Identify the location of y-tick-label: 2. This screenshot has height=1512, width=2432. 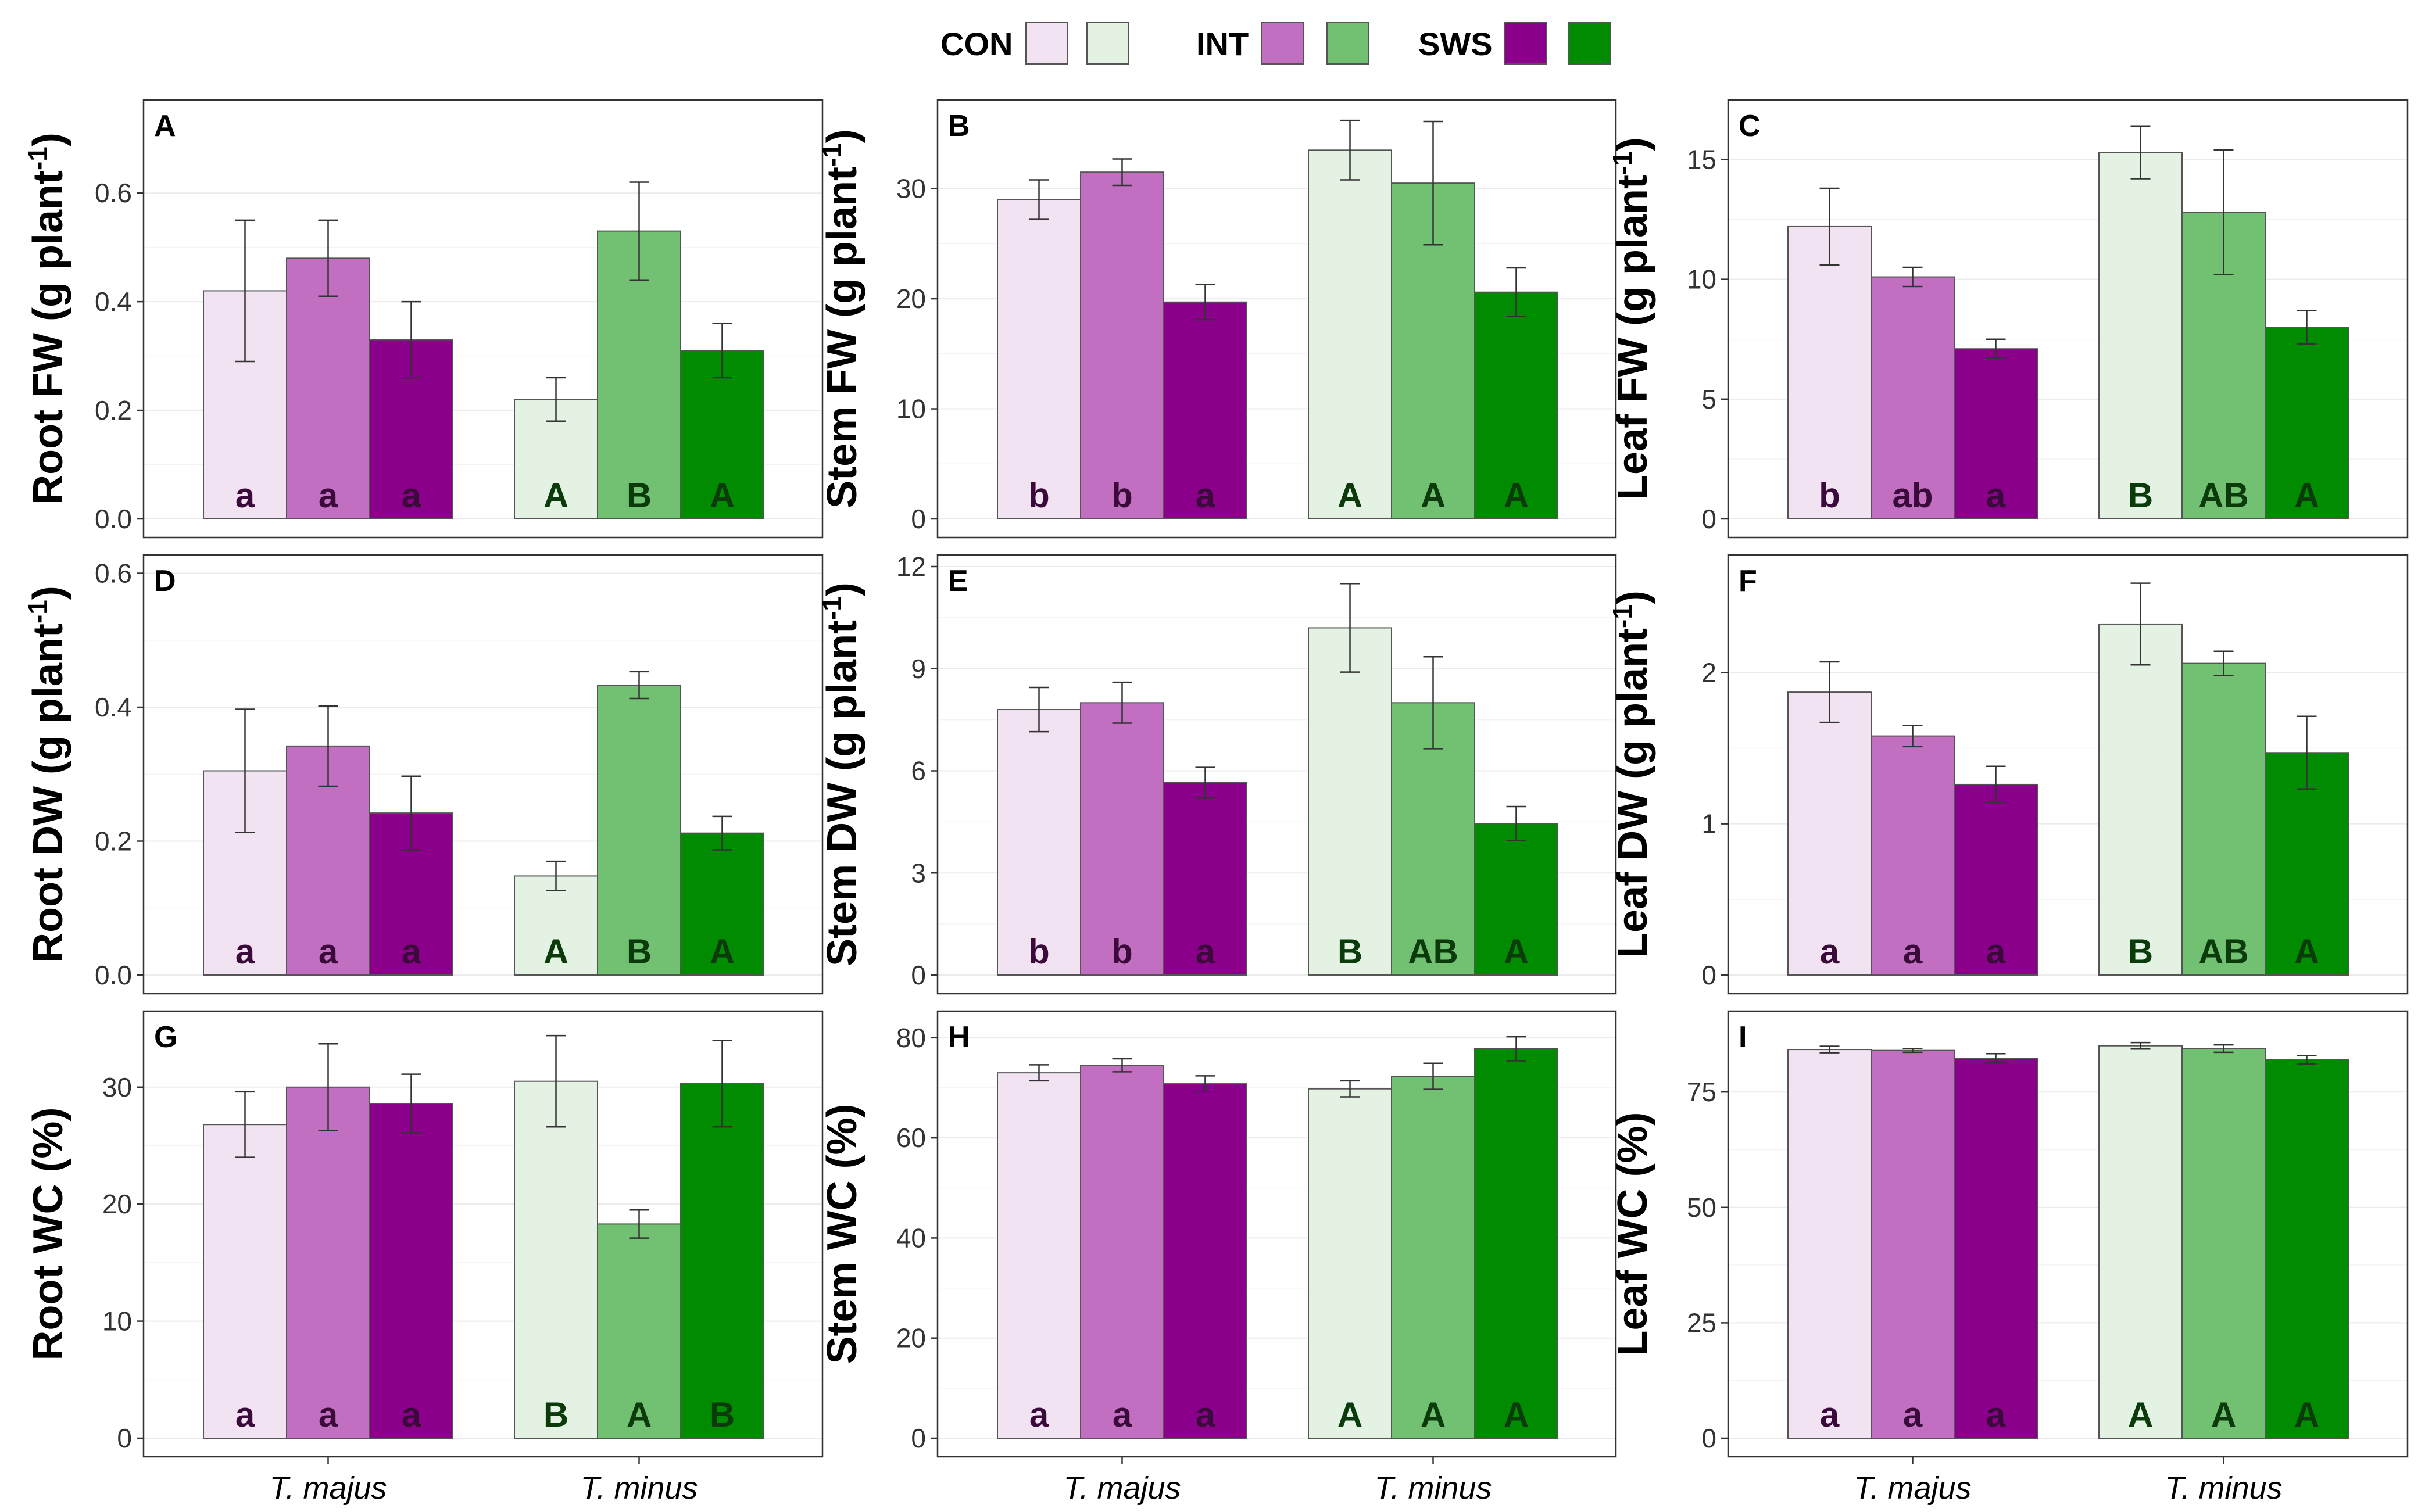
(1709, 672).